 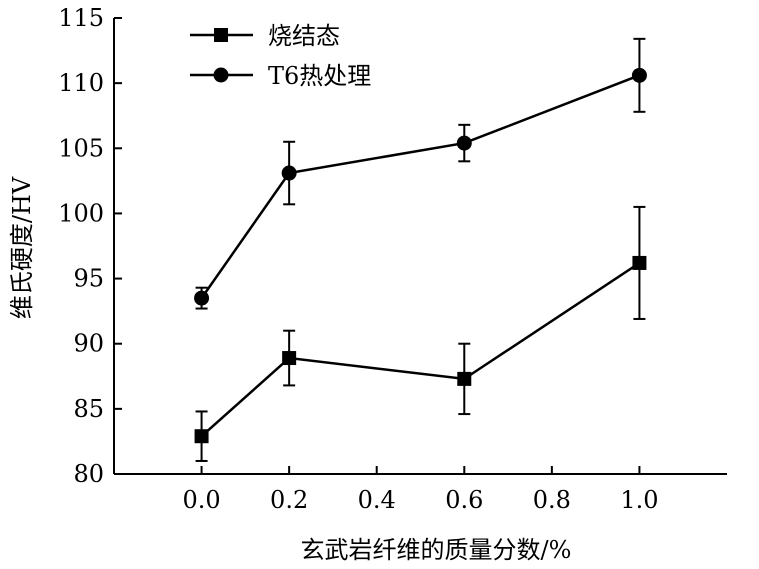 I want to click on legend-label: T6热处理, so click(x=319, y=76).